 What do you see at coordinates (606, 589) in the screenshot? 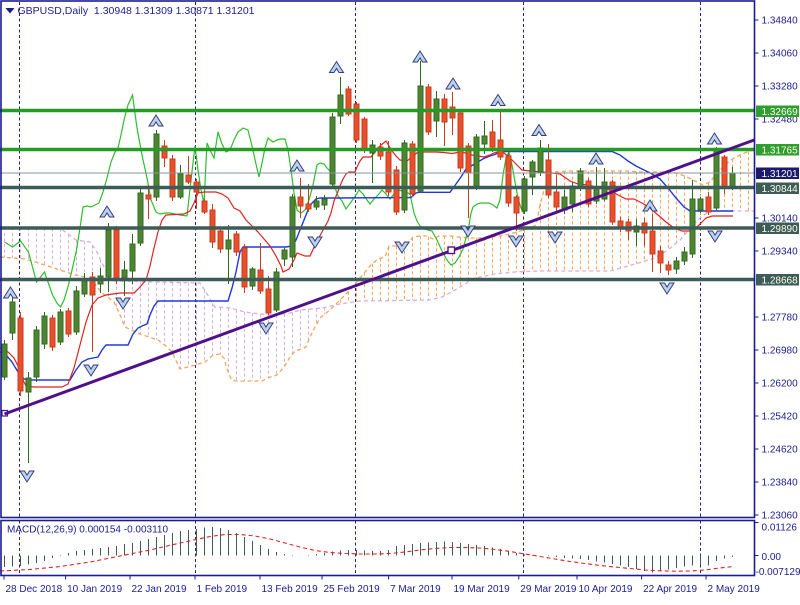
I see `svg-text: 10 Apr 2019` at bounding box center [606, 589].